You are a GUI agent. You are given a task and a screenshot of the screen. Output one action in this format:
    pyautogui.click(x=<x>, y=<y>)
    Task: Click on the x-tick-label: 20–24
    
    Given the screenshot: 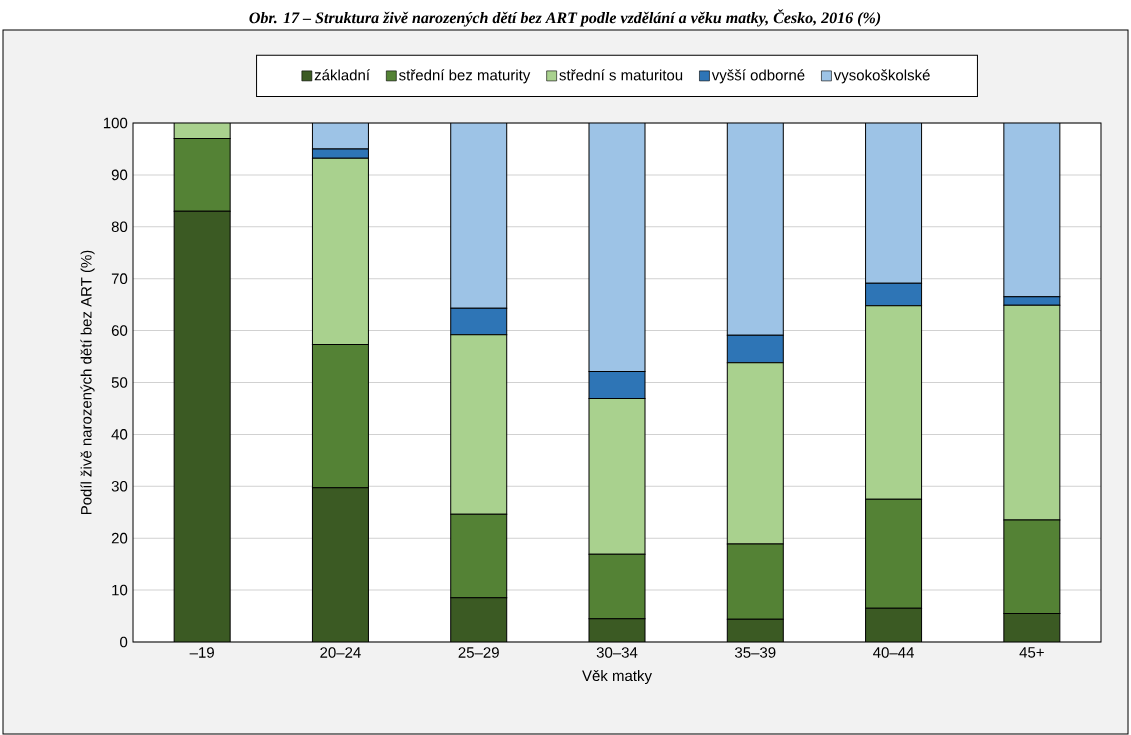 What is the action you would take?
    pyautogui.click(x=340, y=652)
    